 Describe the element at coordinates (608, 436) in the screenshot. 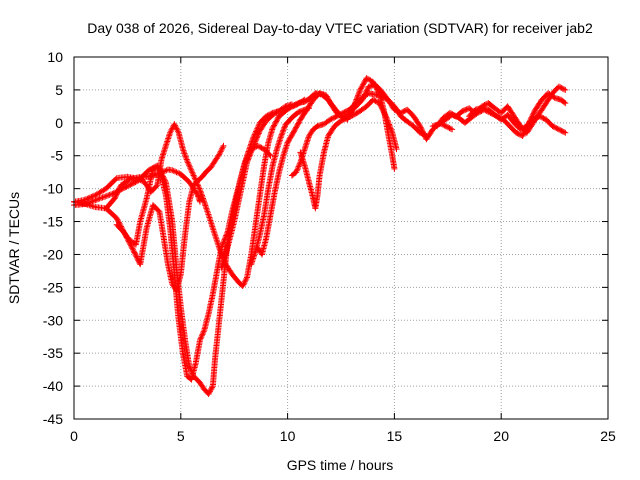

I see `x-tick-label: 25` at that location.